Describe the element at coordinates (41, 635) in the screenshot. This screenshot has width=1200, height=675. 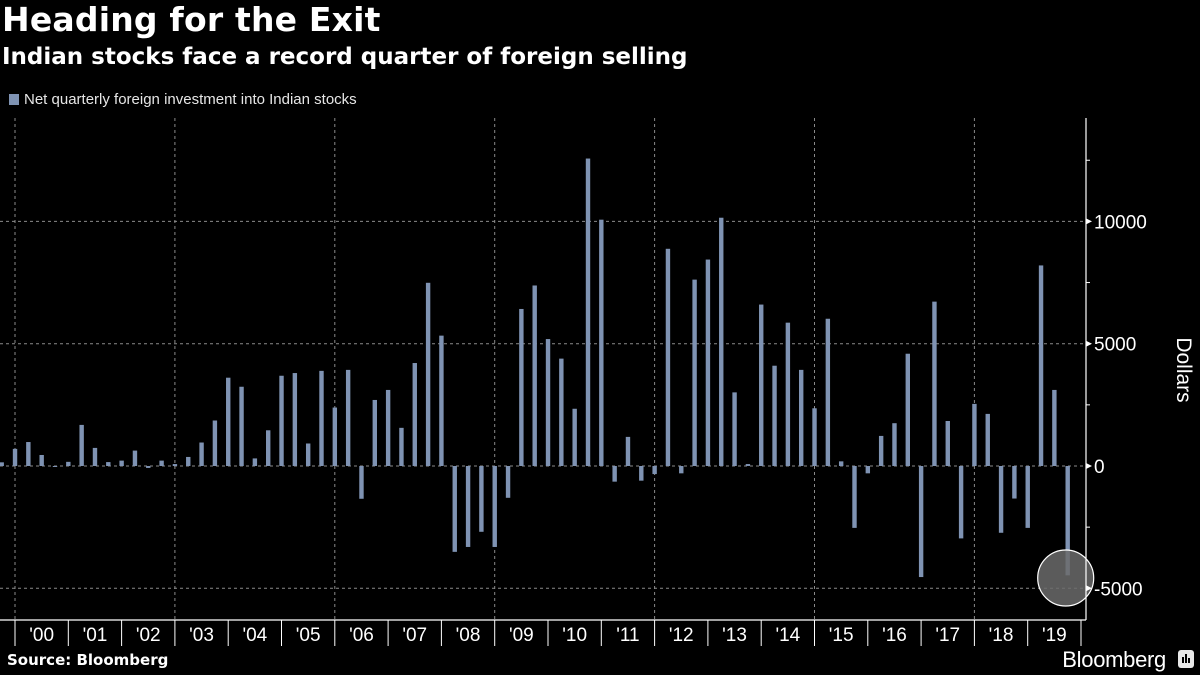
I see `x-tick-label: '00` at that location.